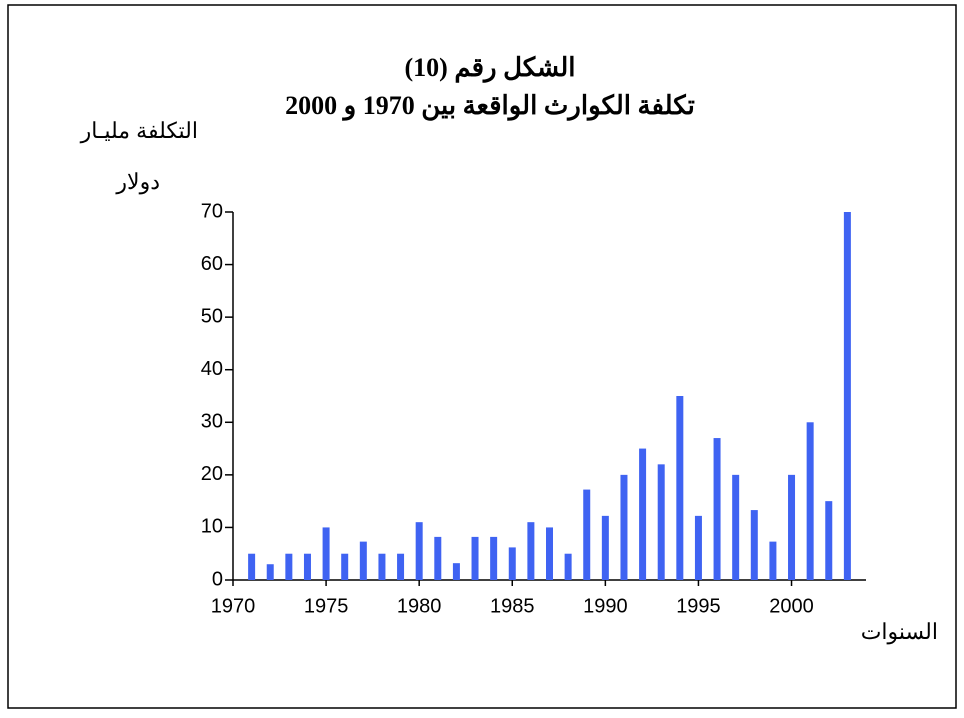  I want to click on chart-title: الشكل رقم (10), so click(489, 68).